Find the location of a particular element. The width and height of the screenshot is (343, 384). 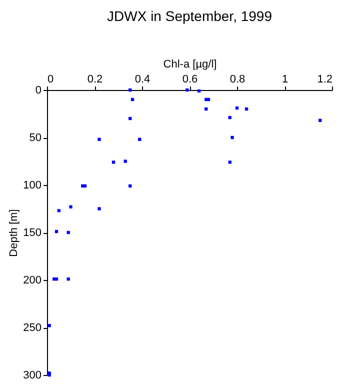

y-axis-title: Depth [m] is located at coordinates (14, 233).